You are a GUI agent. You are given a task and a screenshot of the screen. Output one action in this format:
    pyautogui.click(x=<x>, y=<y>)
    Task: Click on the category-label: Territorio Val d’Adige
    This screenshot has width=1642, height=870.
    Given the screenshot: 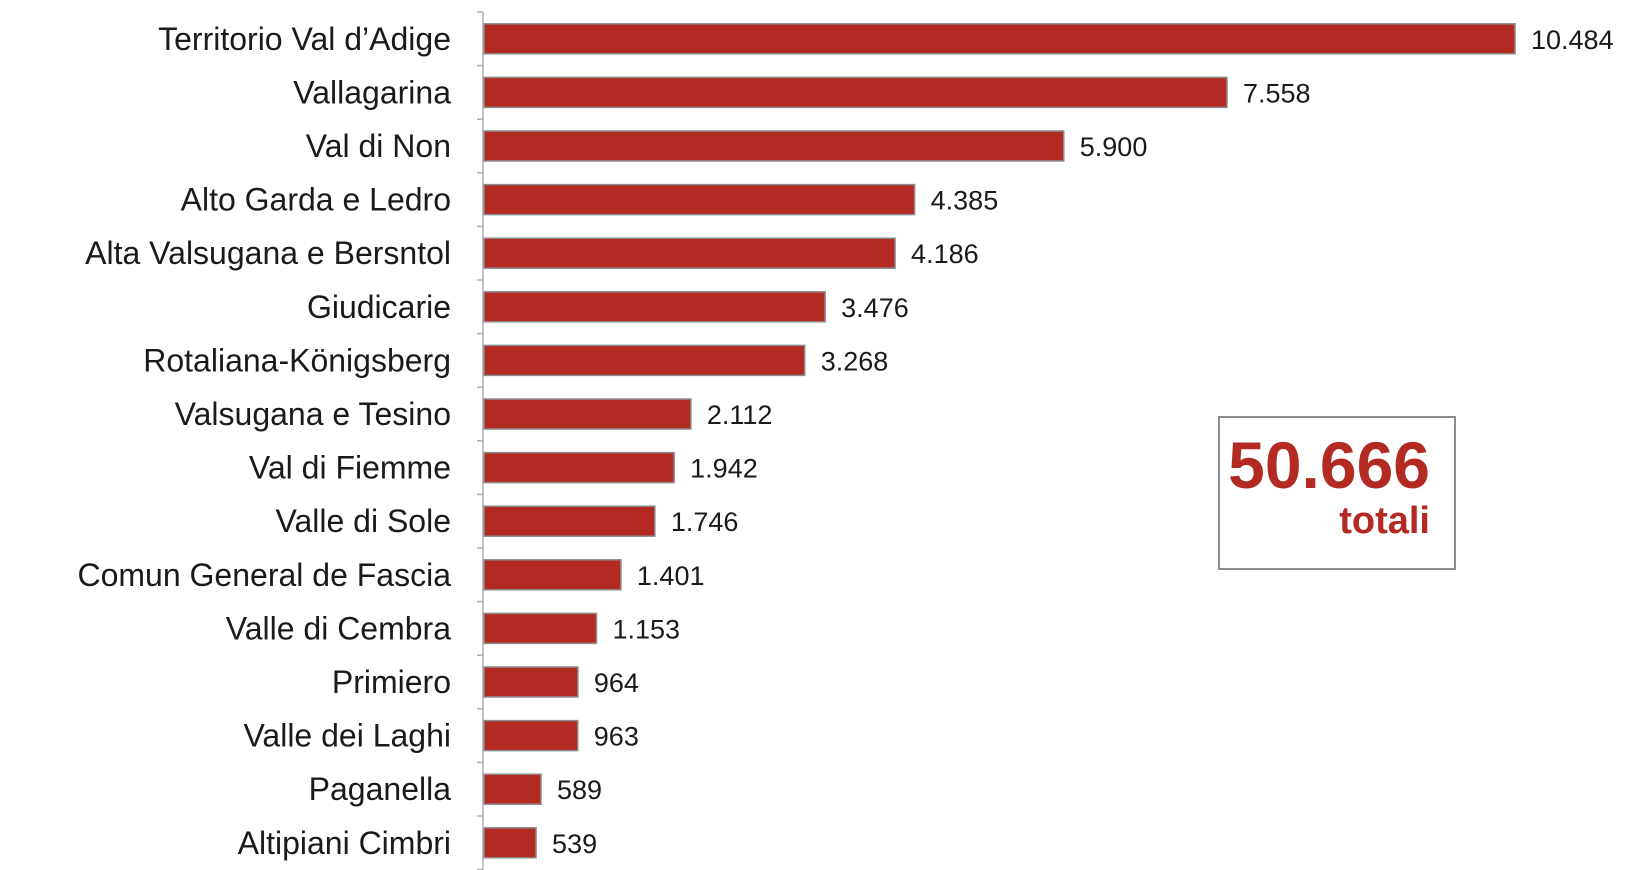 What is the action you would take?
    pyautogui.click(x=304, y=39)
    